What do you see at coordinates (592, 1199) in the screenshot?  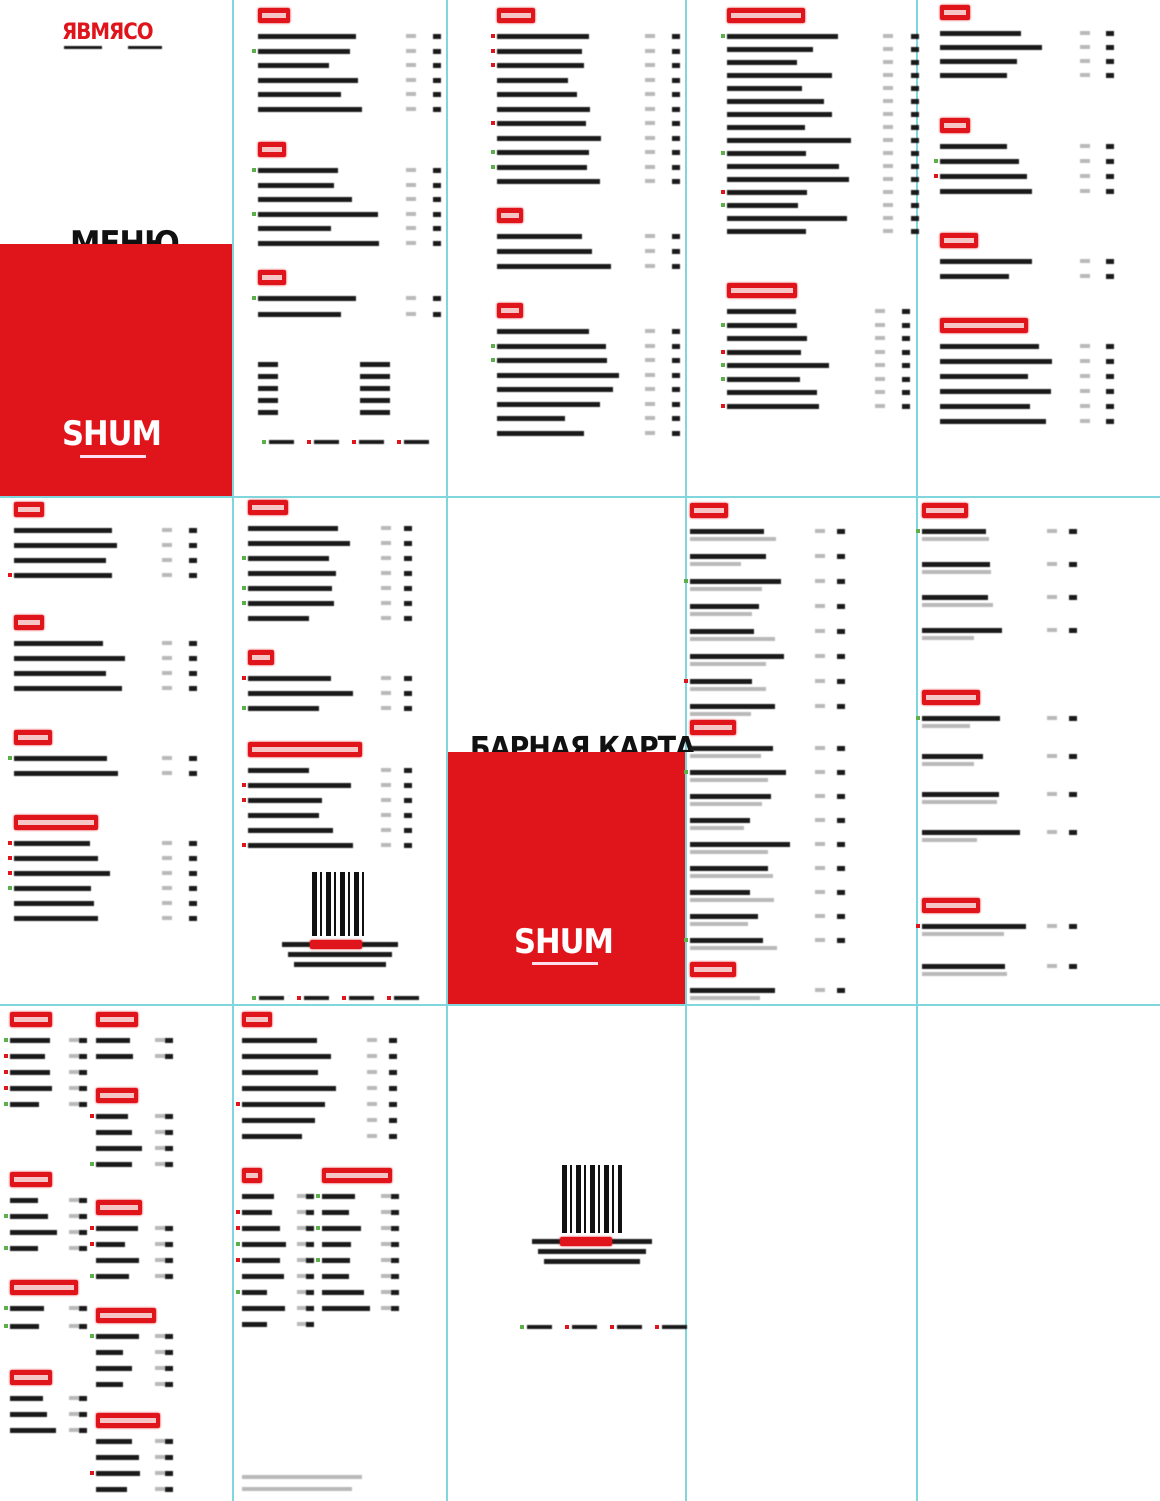 I see `qr-code` at bounding box center [592, 1199].